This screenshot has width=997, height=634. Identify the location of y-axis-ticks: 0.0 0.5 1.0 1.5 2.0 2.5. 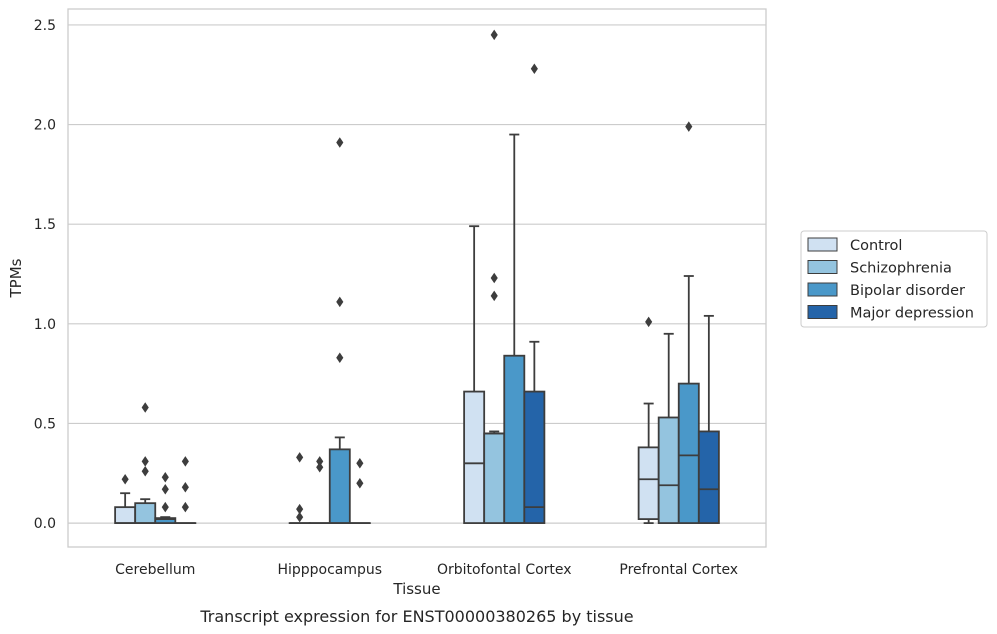
(45, 275).